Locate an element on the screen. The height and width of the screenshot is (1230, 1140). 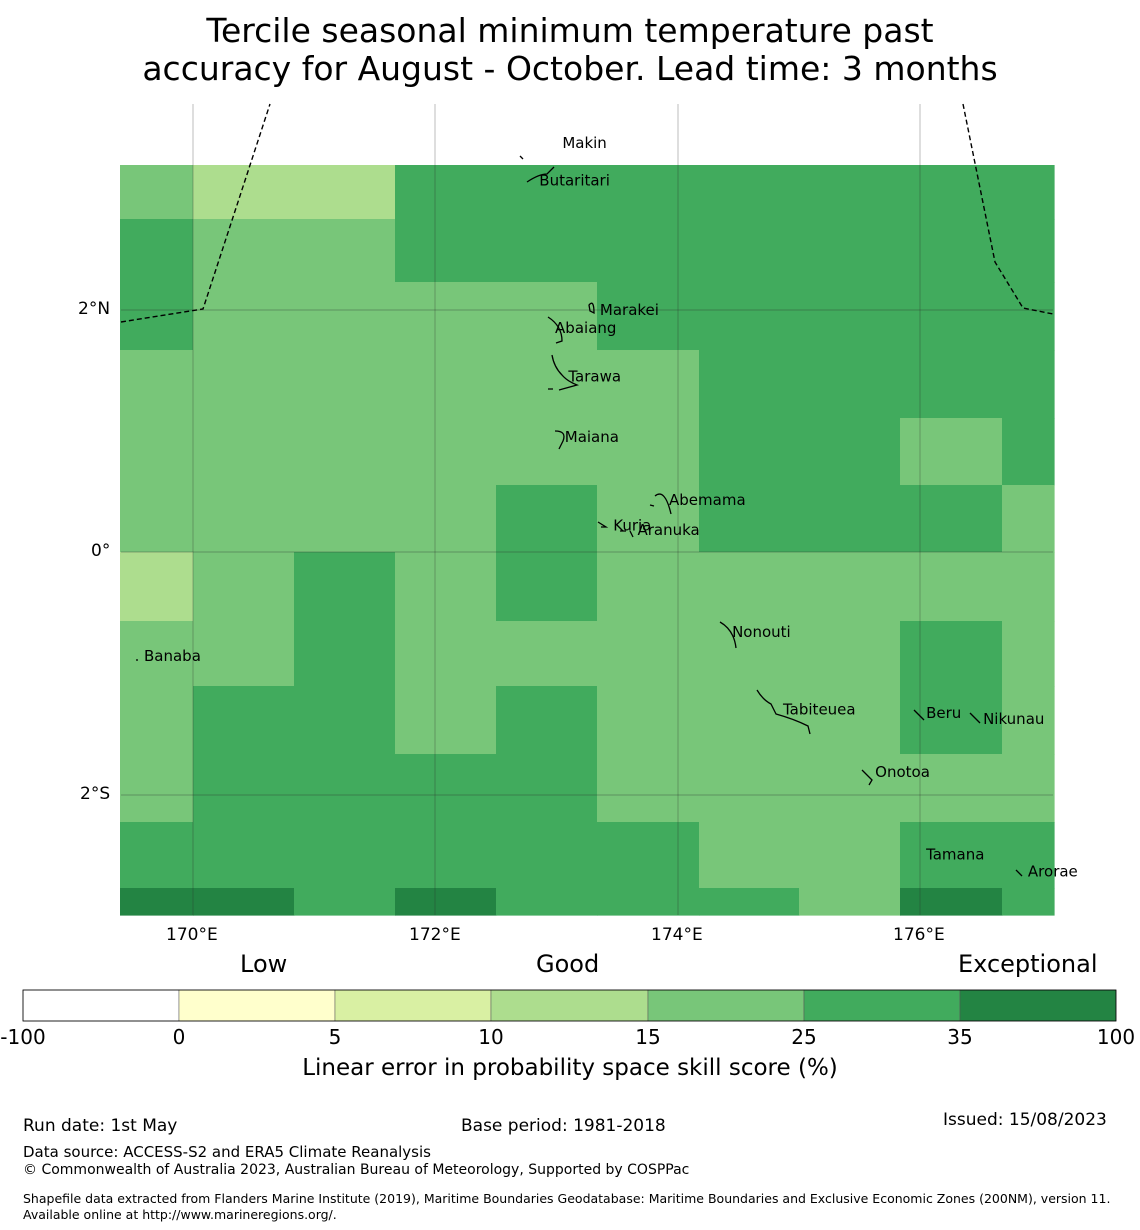
island-label-aranuka: Aranuka is located at coordinates (669, 530).